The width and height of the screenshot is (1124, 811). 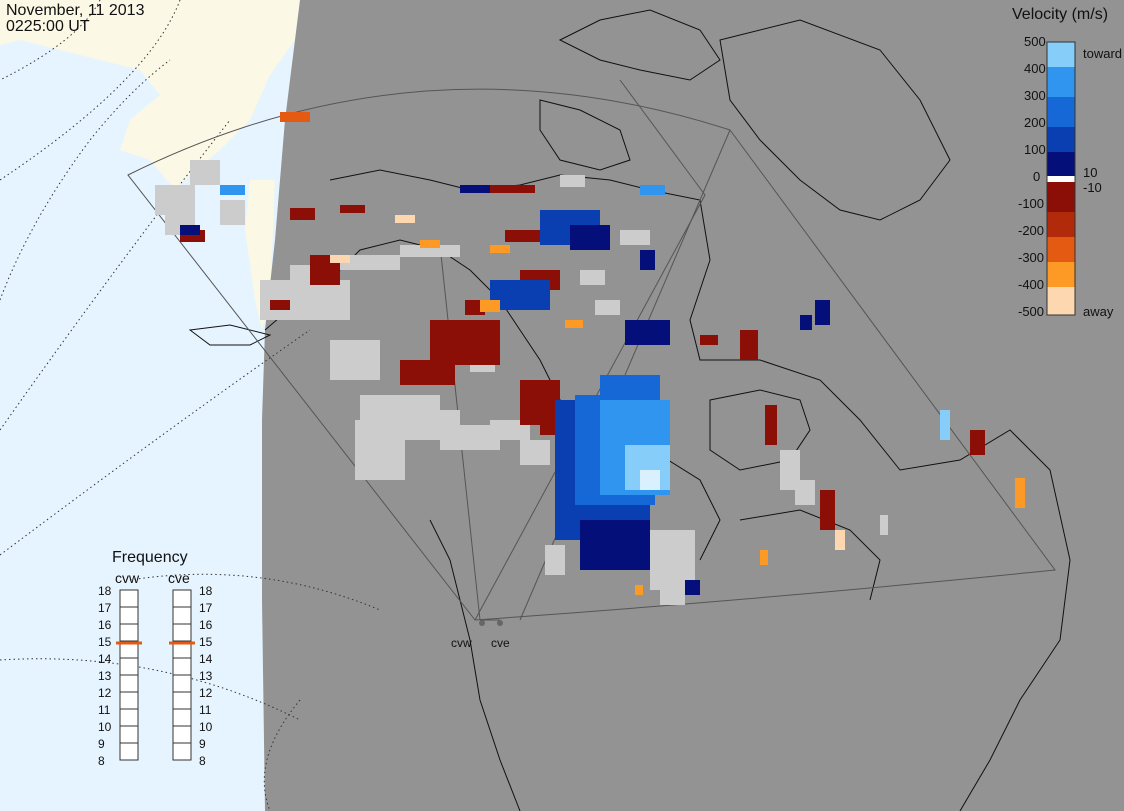 I want to click on frequency-tick-cve: 14, so click(x=206, y=659).